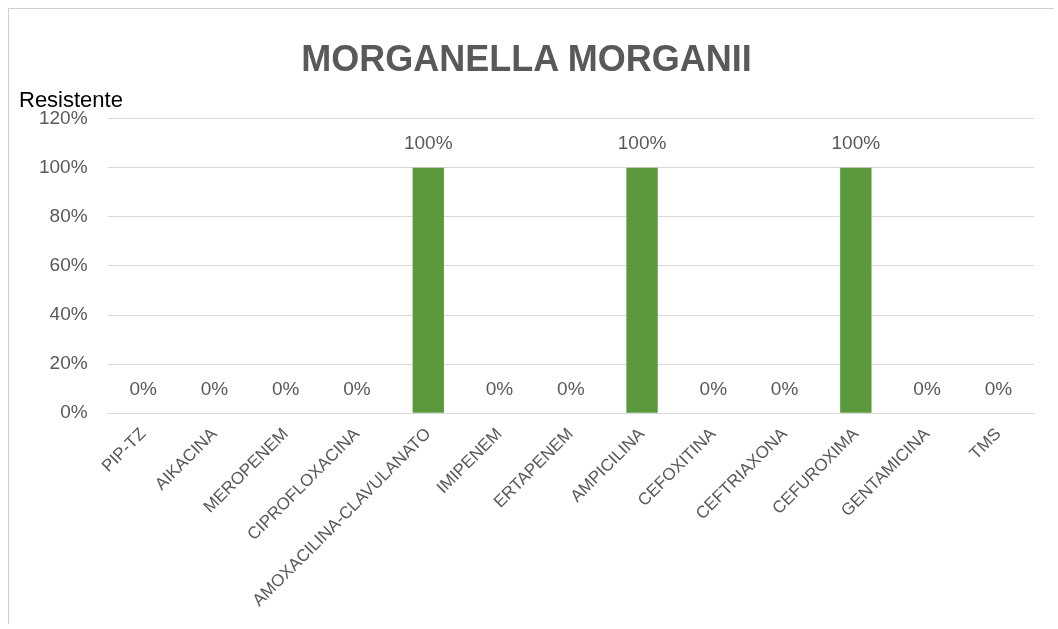 The height and width of the screenshot is (629, 1058). I want to click on y-tick-label: 0%, so click(74, 412).